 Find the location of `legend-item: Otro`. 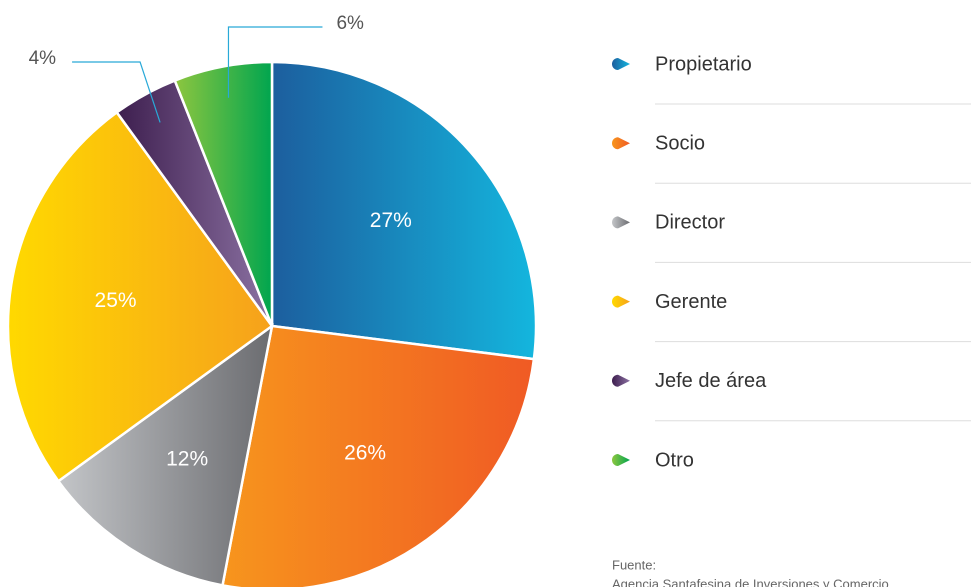

legend-item: Otro is located at coordinates (653, 460).